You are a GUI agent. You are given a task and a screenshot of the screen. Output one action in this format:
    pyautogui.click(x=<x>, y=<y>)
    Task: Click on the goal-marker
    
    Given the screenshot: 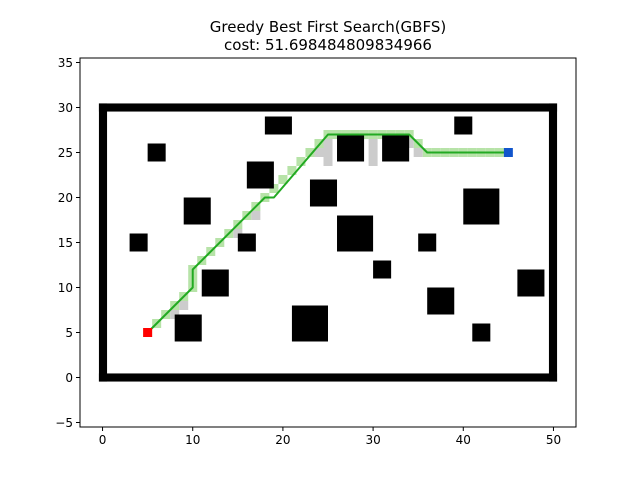 What is the action you would take?
    pyautogui.click(x=508, y=152)
    